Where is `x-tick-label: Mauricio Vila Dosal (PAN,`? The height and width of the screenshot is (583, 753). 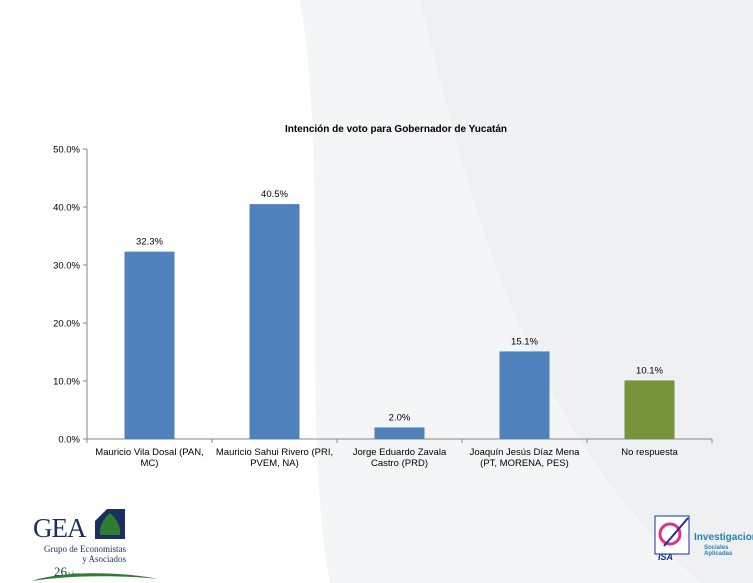
x-tick-label: Mauricio Vila Dosal (PAN, is located at coordinates (149, 452).